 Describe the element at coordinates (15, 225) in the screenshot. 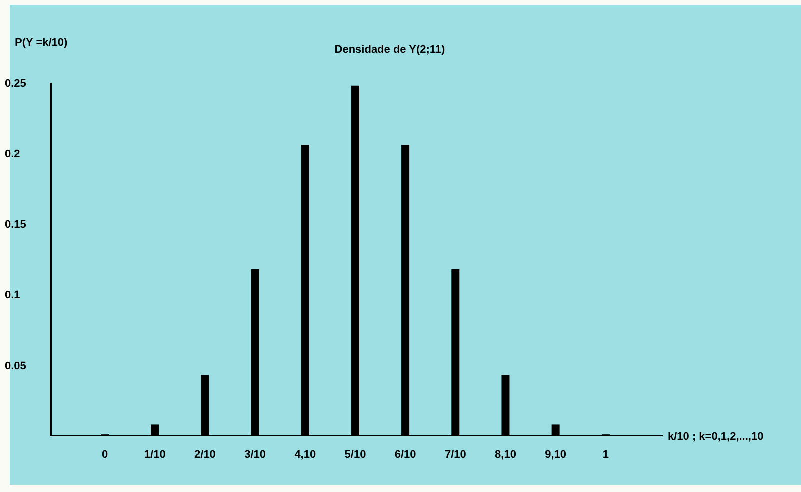

I see `y-tick-label: 0.15` at that location.